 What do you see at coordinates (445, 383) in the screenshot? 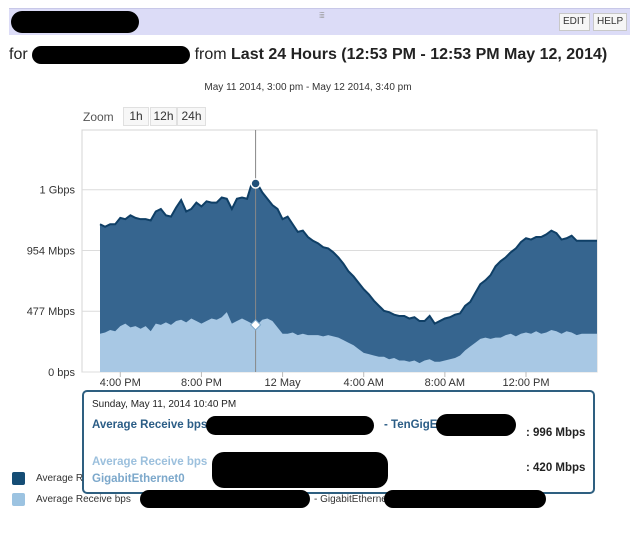
I see `x-tick-label: 8:00 AM` at bounding box center [445, 383].